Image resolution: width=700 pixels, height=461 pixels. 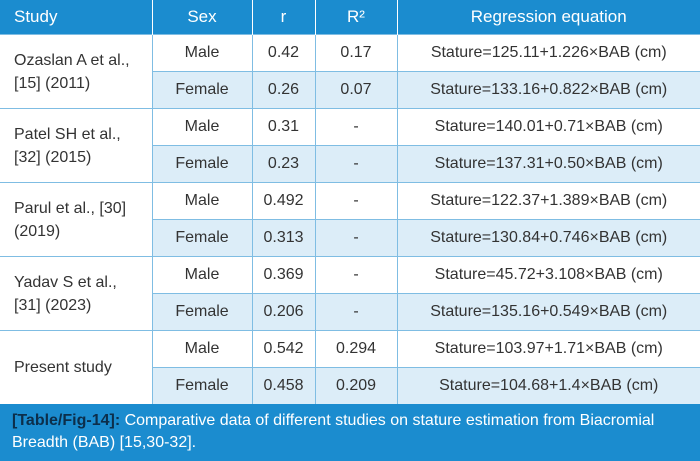 What do you see at coordinates (355, 17) in the screenshot?
I see `header-r2: R²` at bounding box center [355, 17].